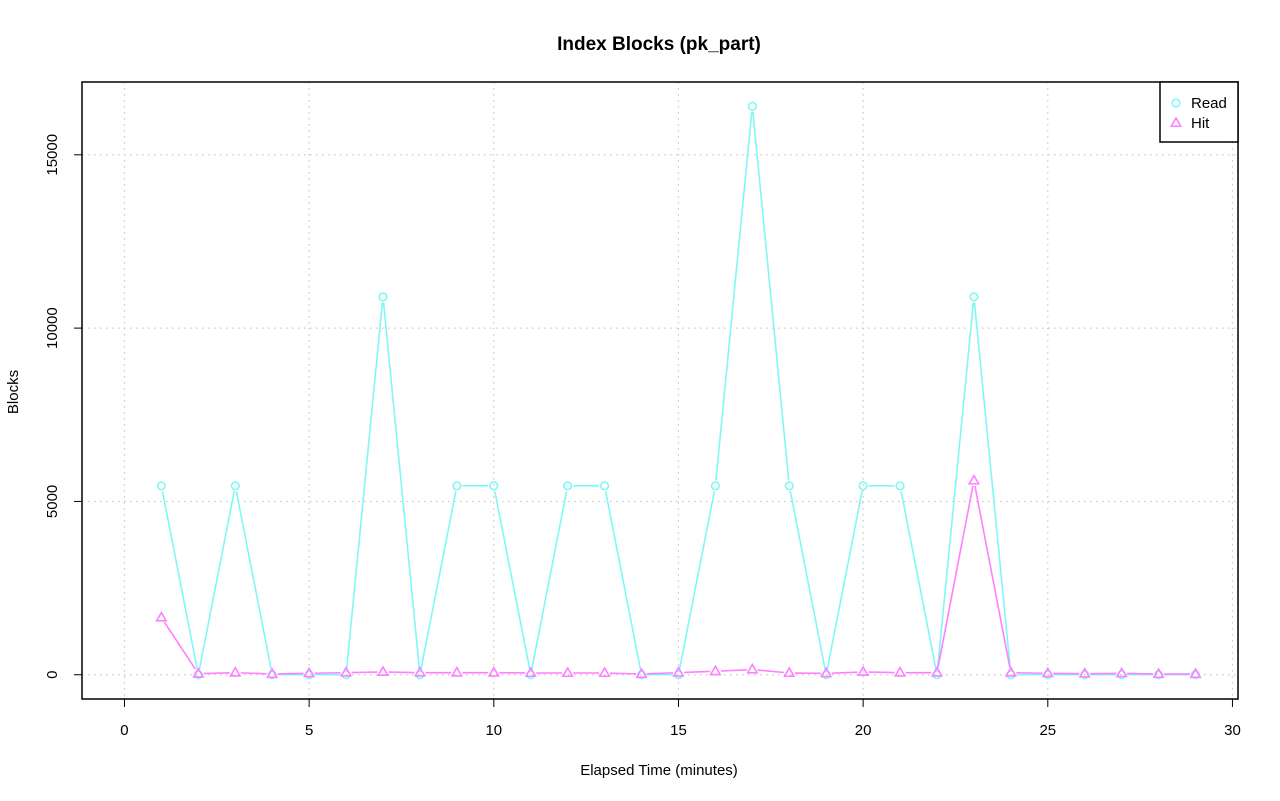 The height and width of the screenshot is (801, 1280). What do you see at coordinates (493, 730) in the screenshot?
I see `x-tick-label: 10` at bounding box center [493, 730].